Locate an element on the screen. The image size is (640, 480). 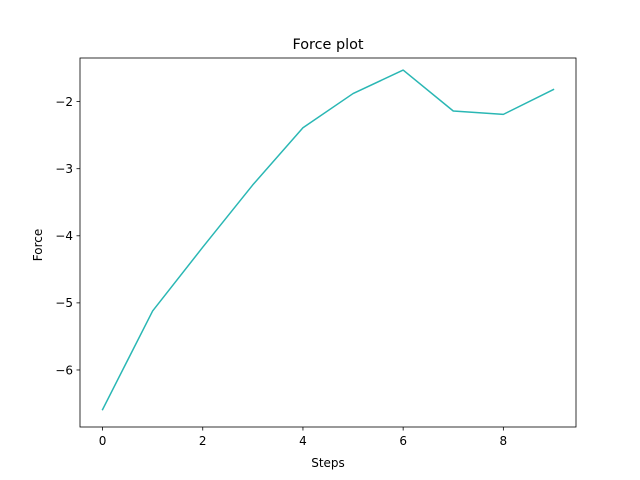
x-tick-label: 2 is located at coordinates (203, 441).